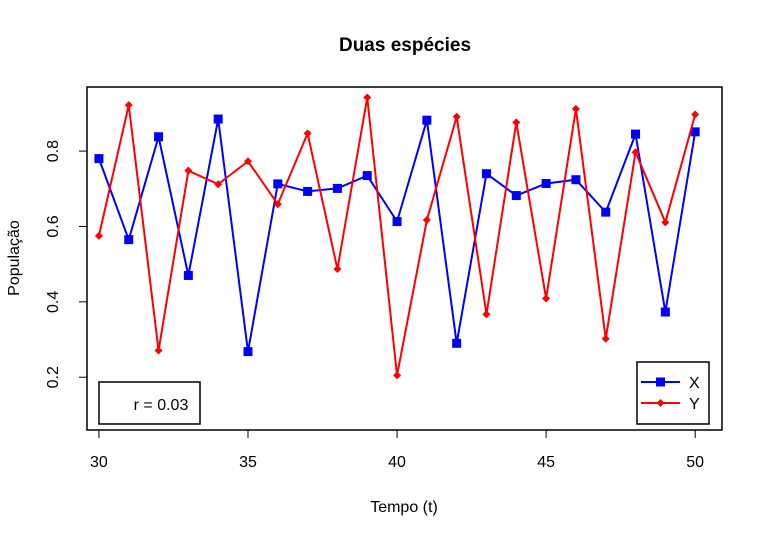 The image size is (766, 539). I want to click on y-tick-label: 0.4, so click(53, 302).